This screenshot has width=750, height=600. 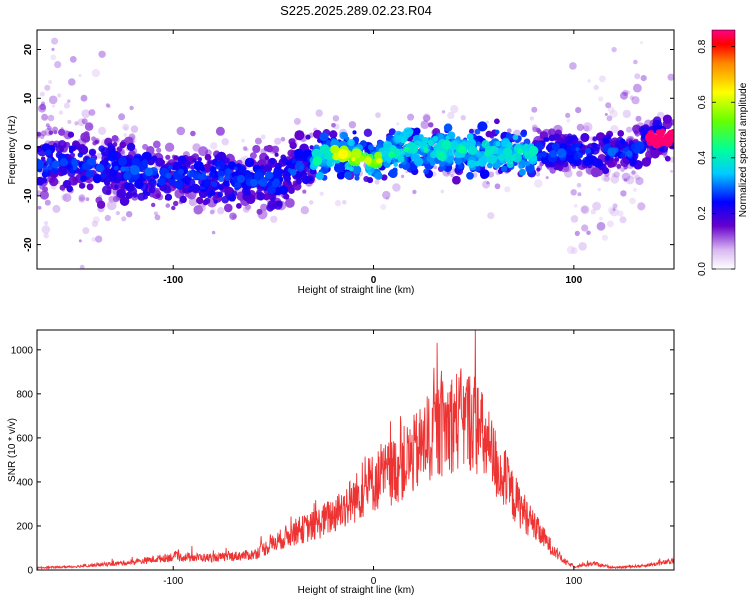 I want to click on y-tick-label: 400, so click(x=24, y=482).